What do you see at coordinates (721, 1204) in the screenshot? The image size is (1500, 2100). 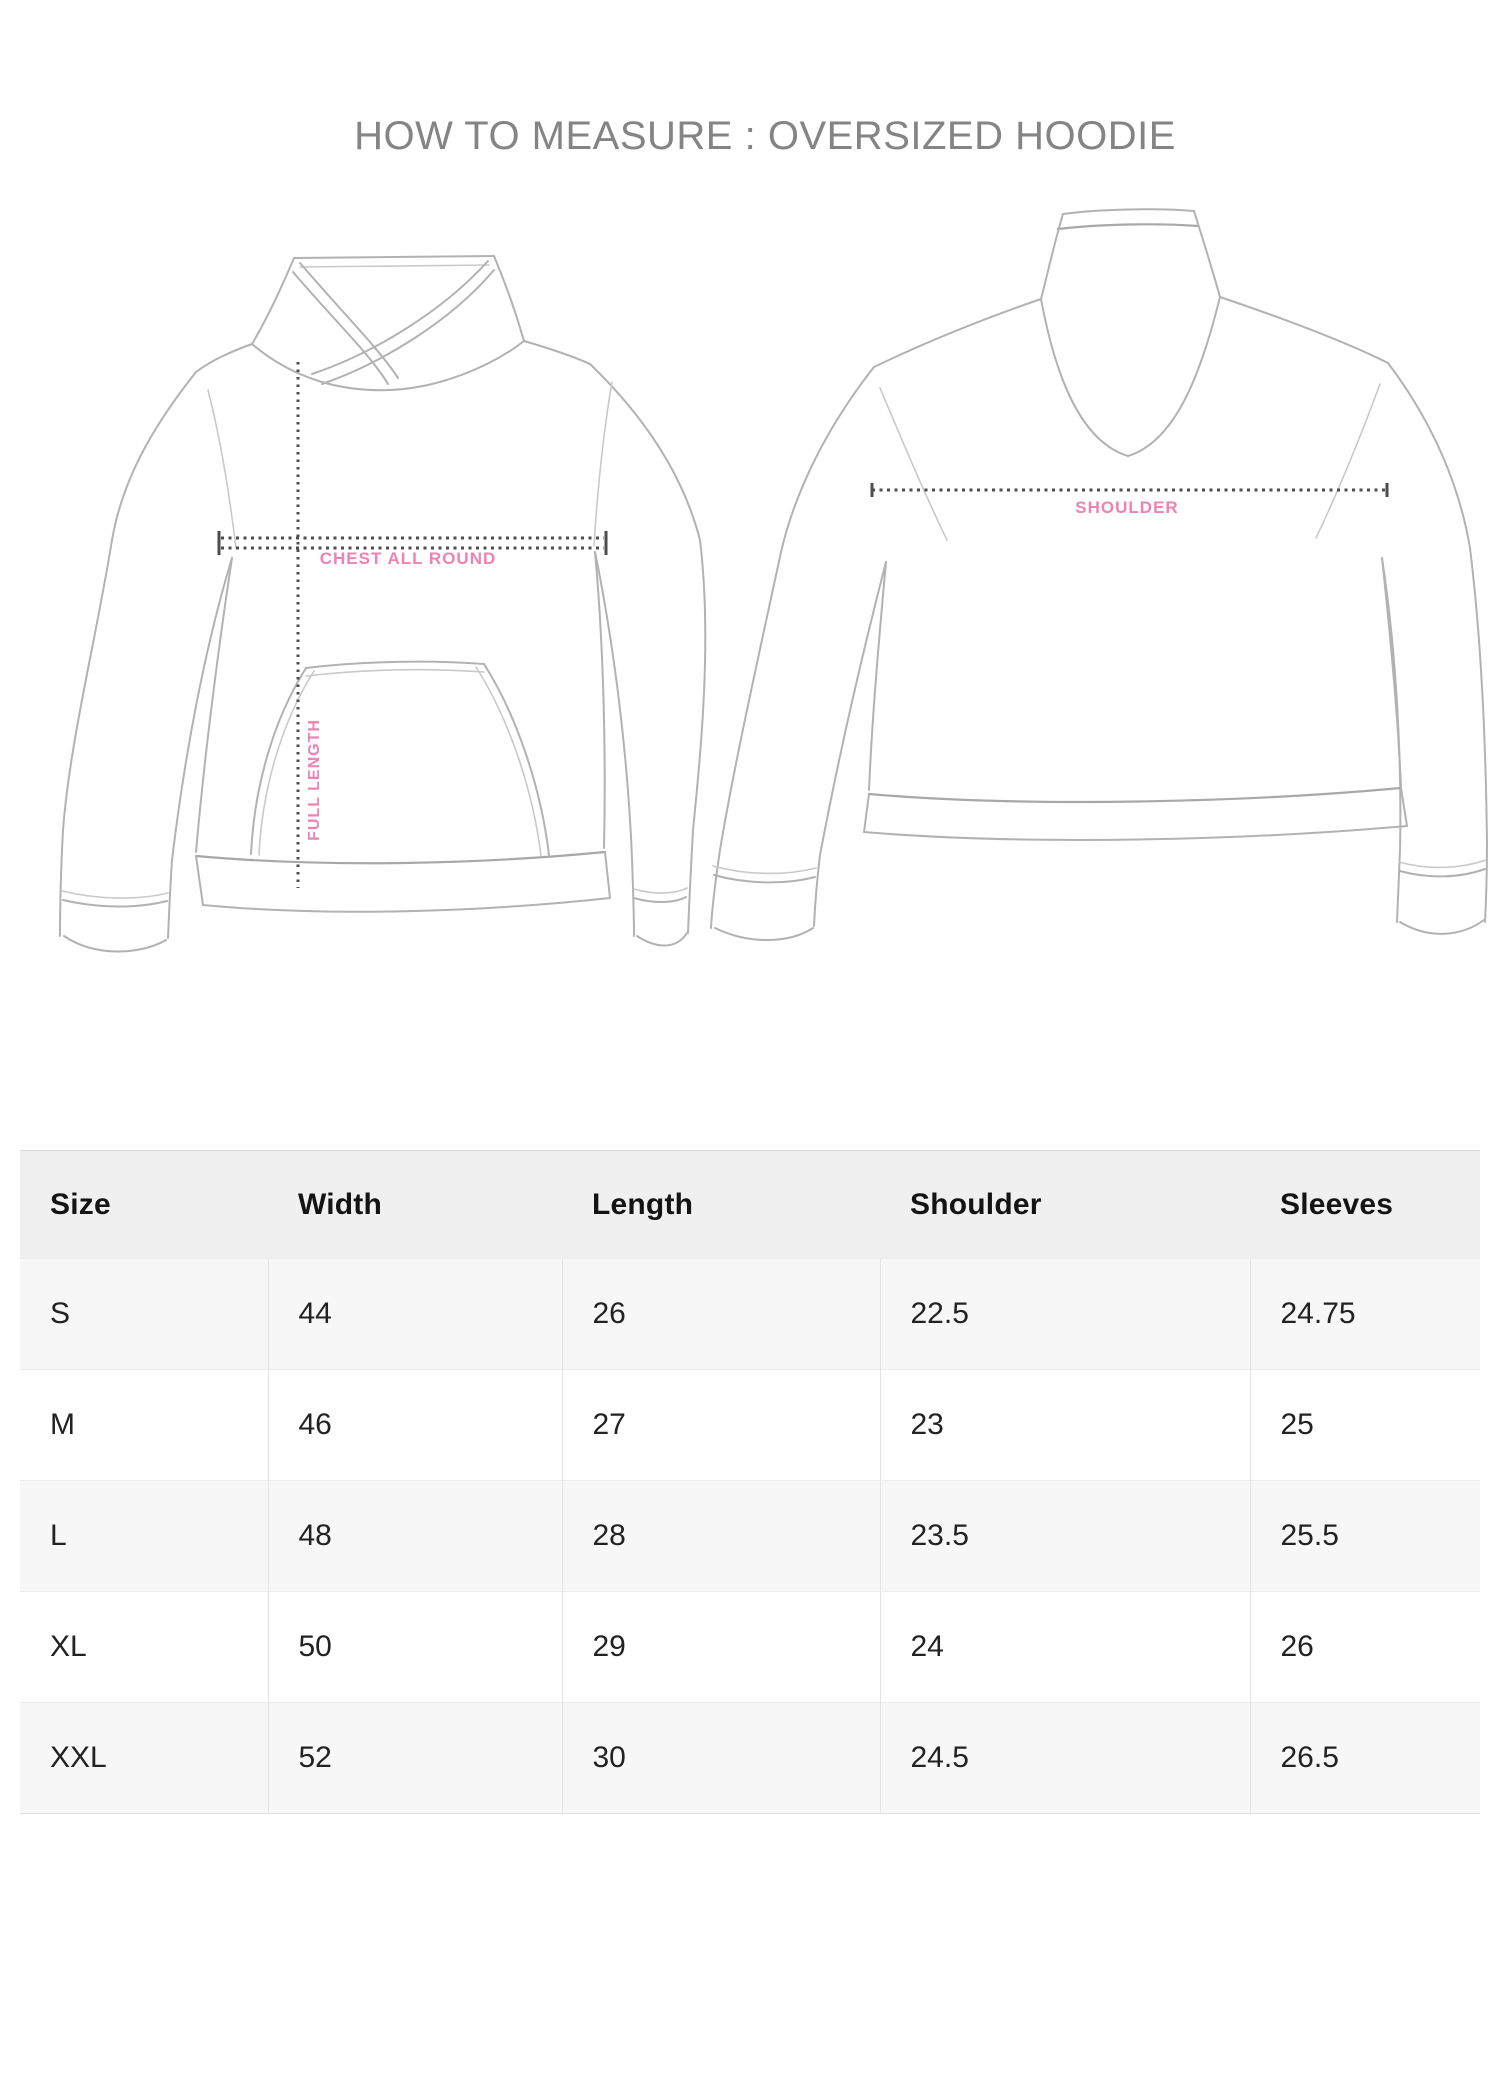 I see `header-cell-length: Length` at bounding box center [721, 1204].